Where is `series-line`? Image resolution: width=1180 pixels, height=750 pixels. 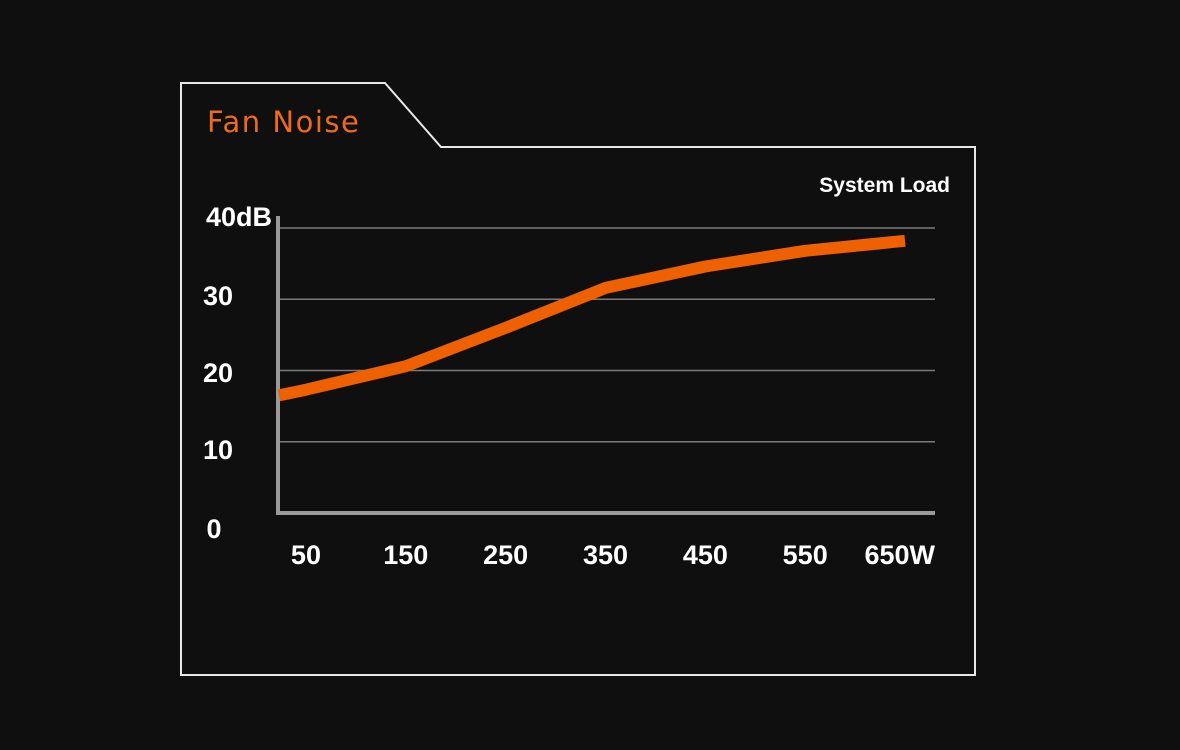
series-line is located at coordinates (591, 318).